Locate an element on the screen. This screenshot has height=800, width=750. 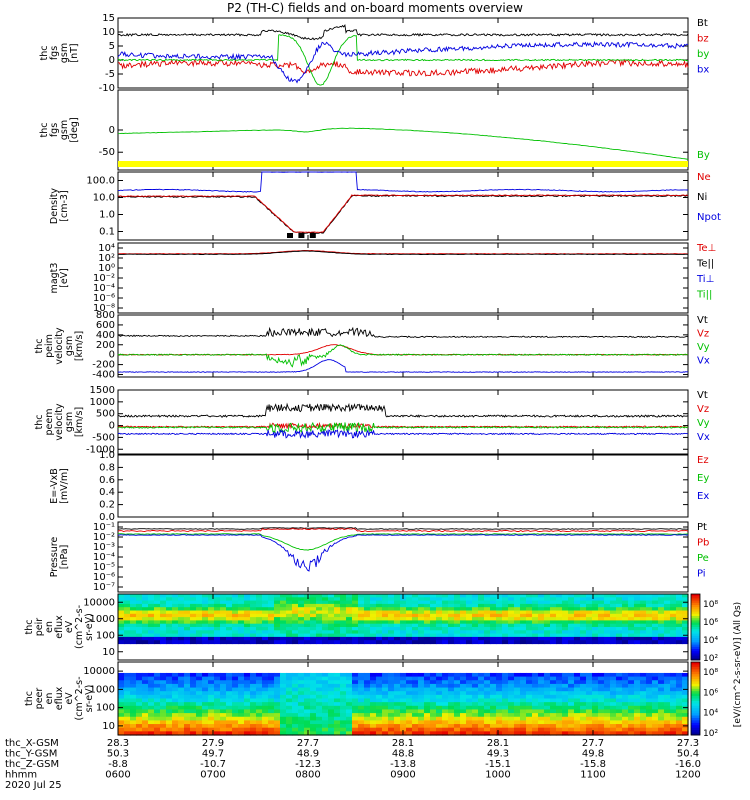
y-axis-label: peer is located at coordinates (39, 699).